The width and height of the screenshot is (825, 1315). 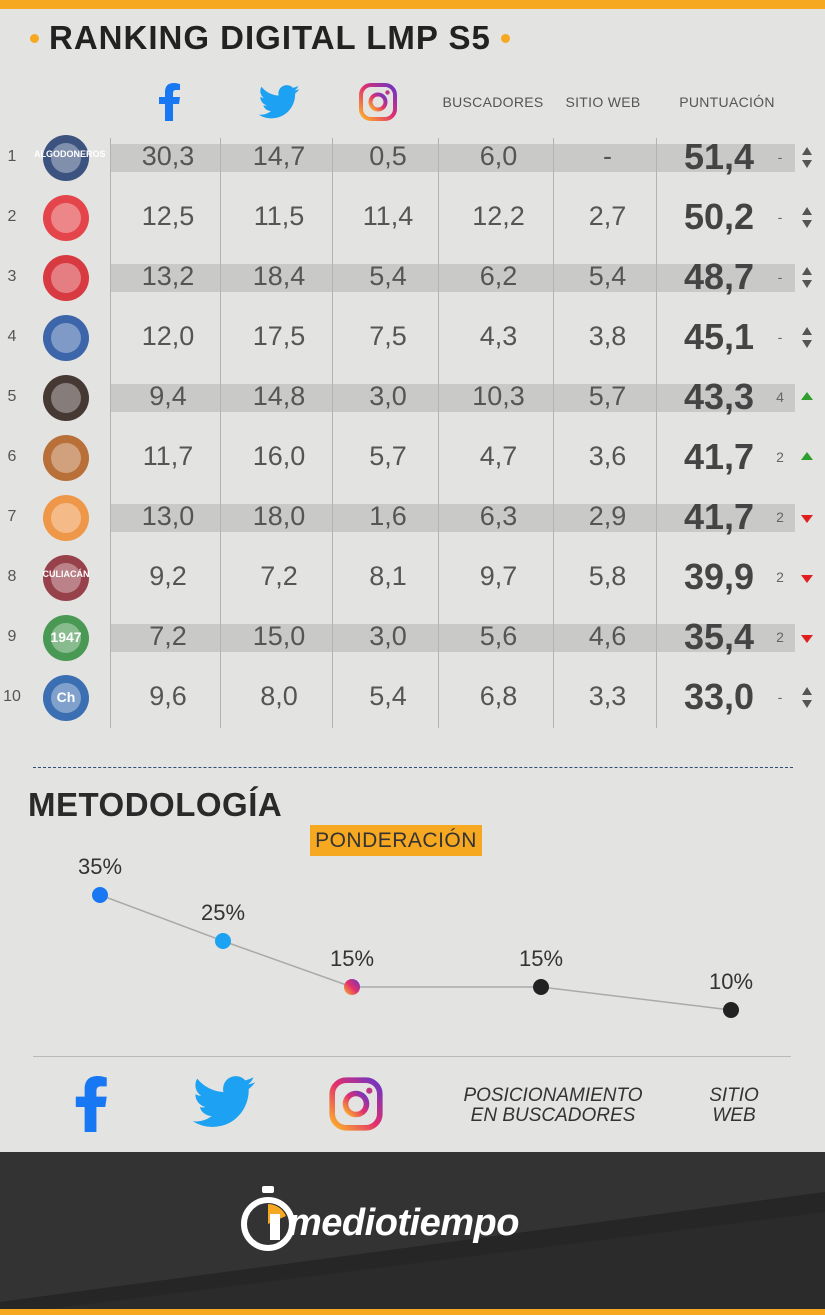 What do you see at coordinates (388, 336) in the screenshot?
I see `cell-instagram: 7,5` at bounding box center [388, 336].